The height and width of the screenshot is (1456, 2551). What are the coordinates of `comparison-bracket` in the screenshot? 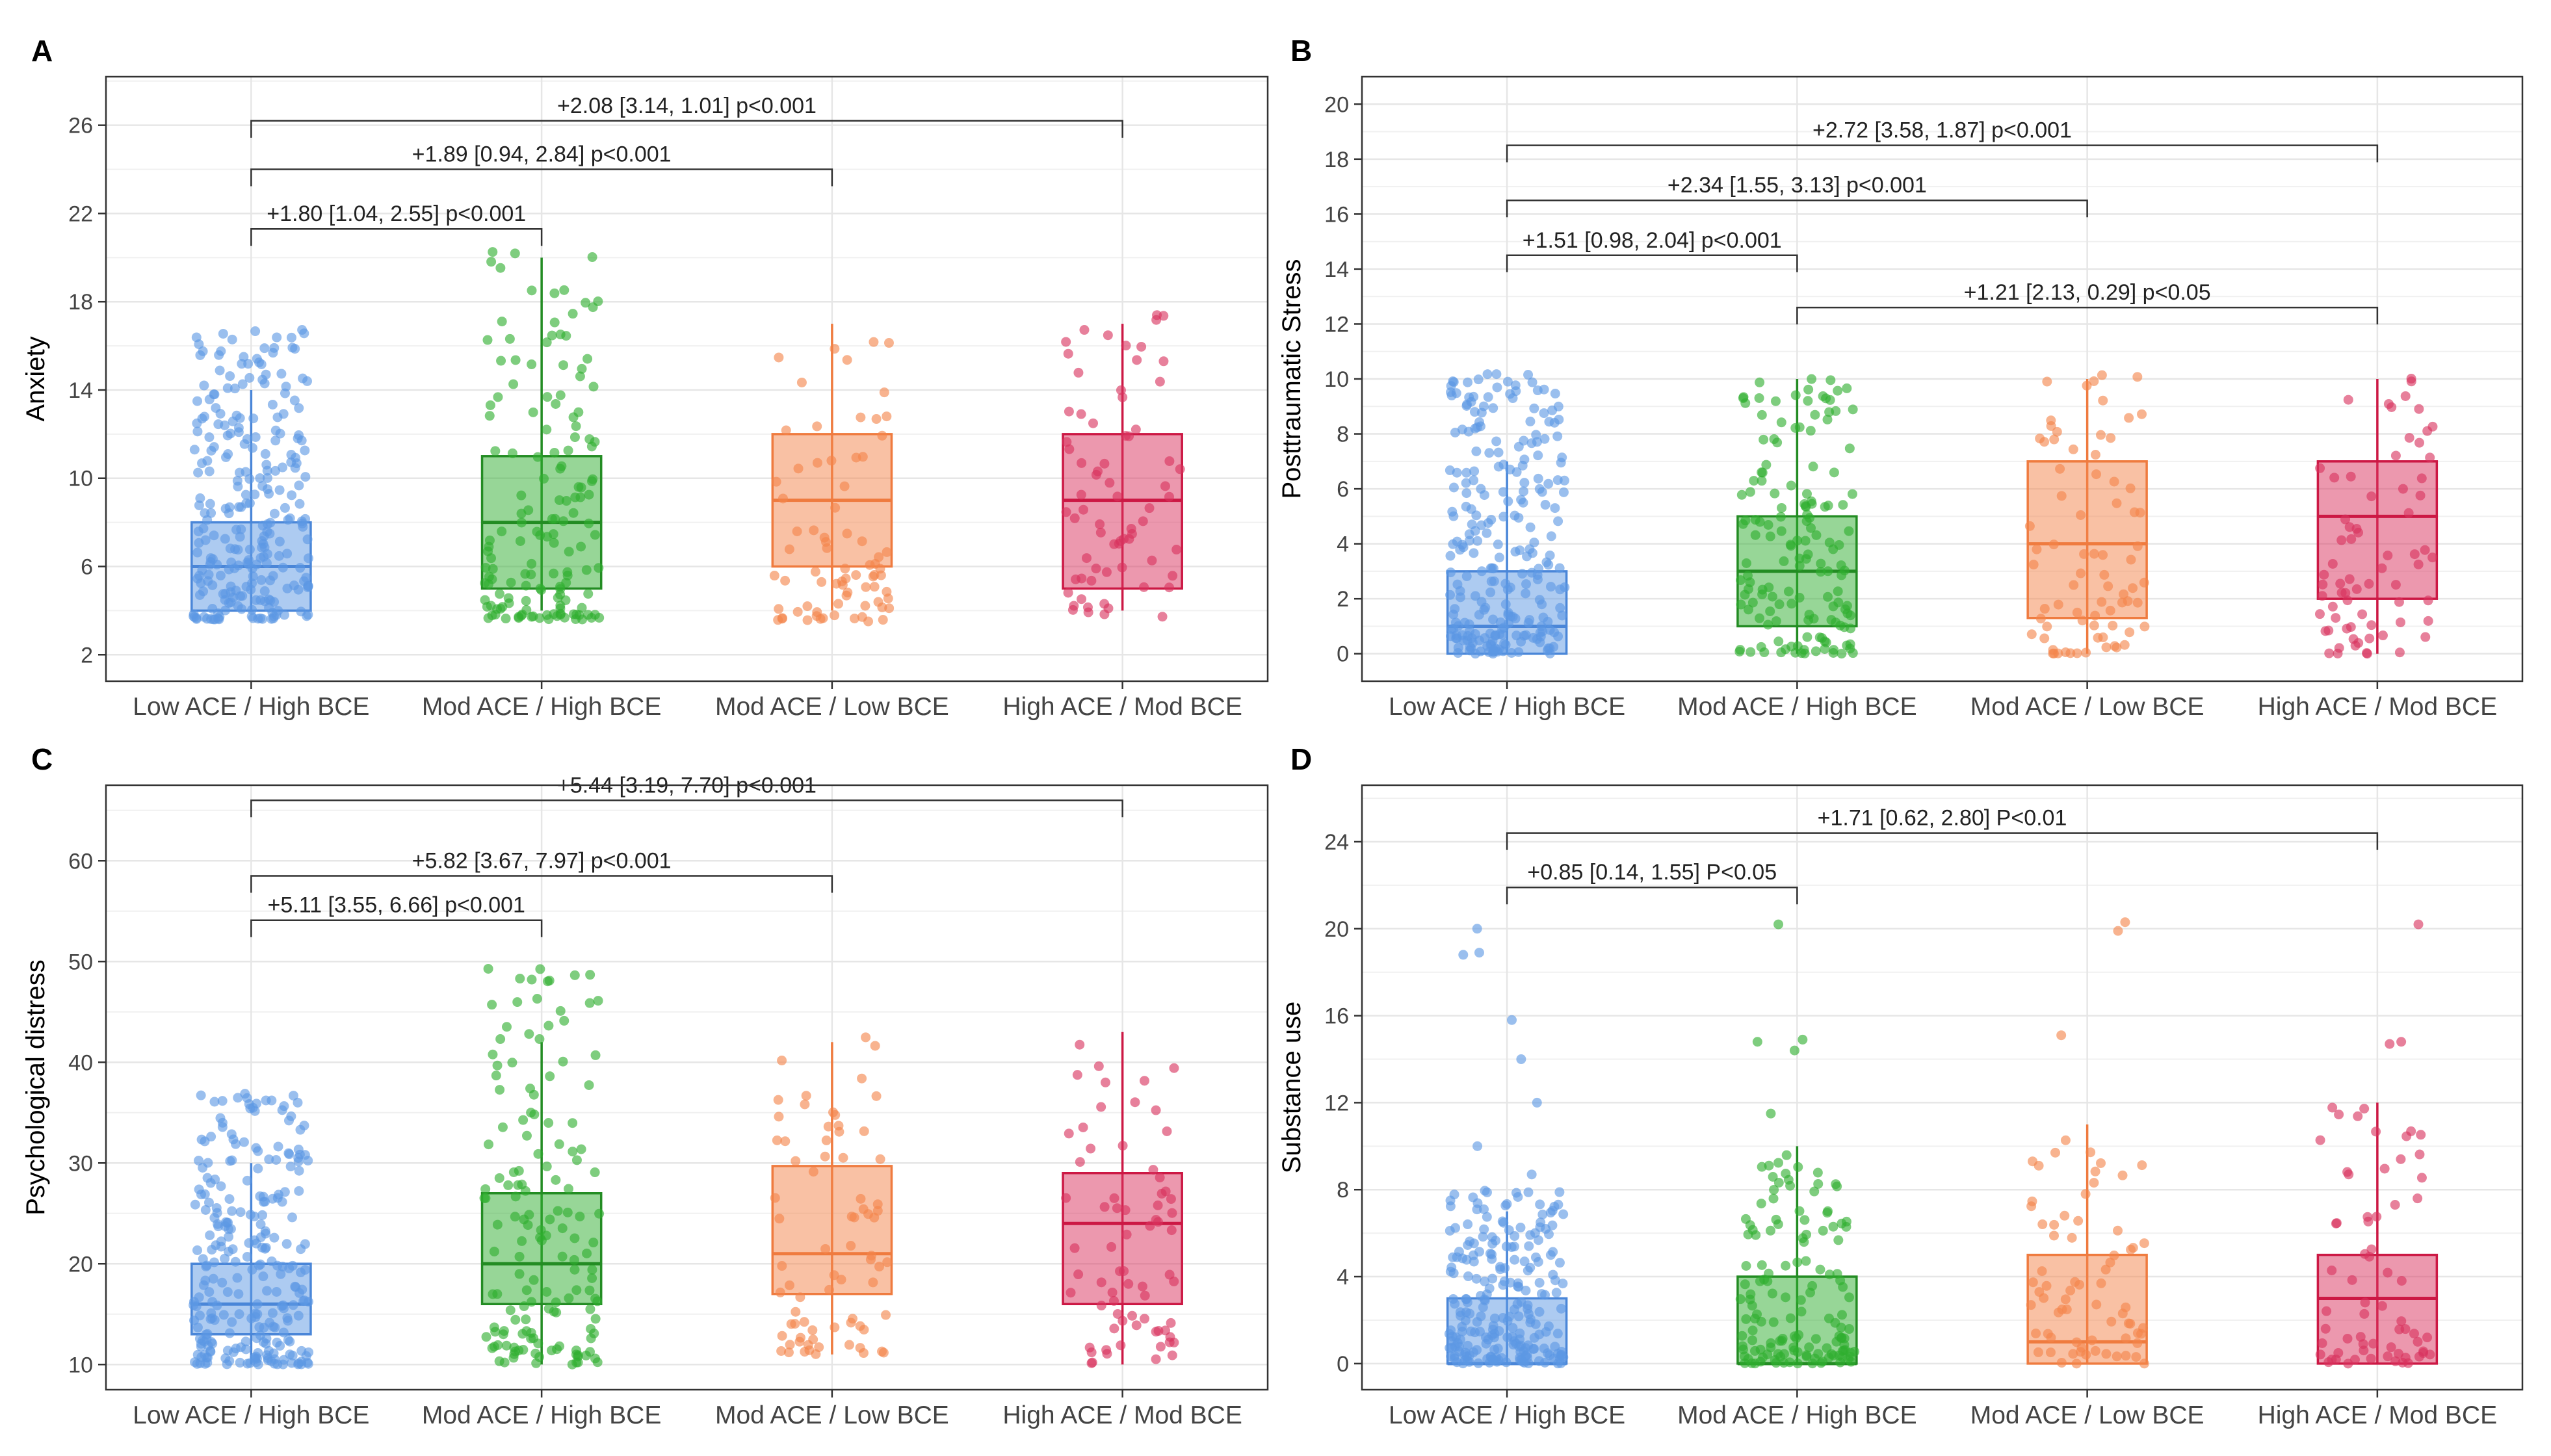 It's located at (1943, 153).